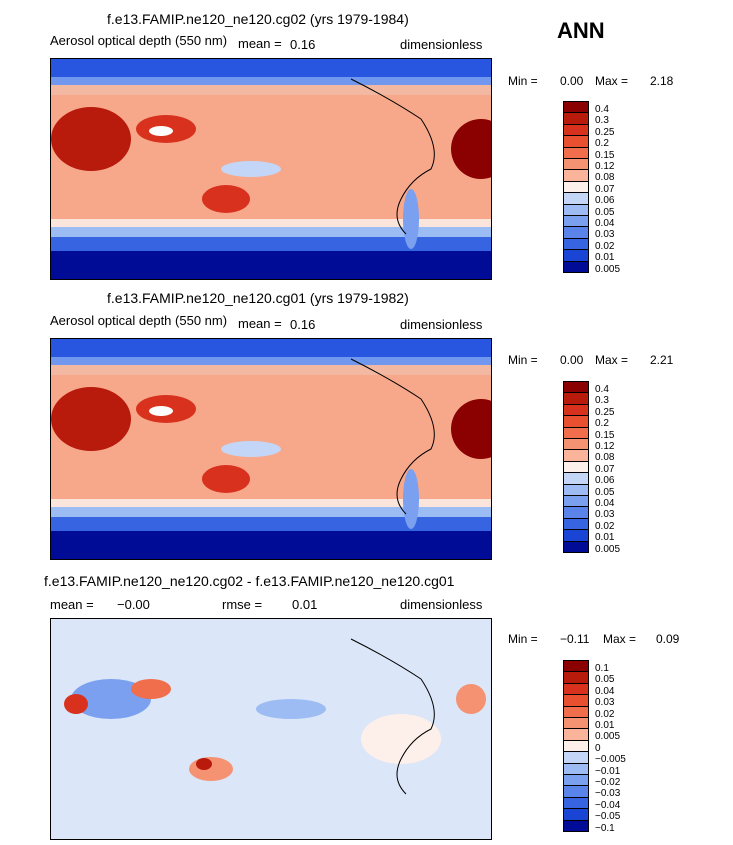  Describe the element at coordinates (575, 639) in the screenshot. I see `panel3-min-value: −0.11` at that location.